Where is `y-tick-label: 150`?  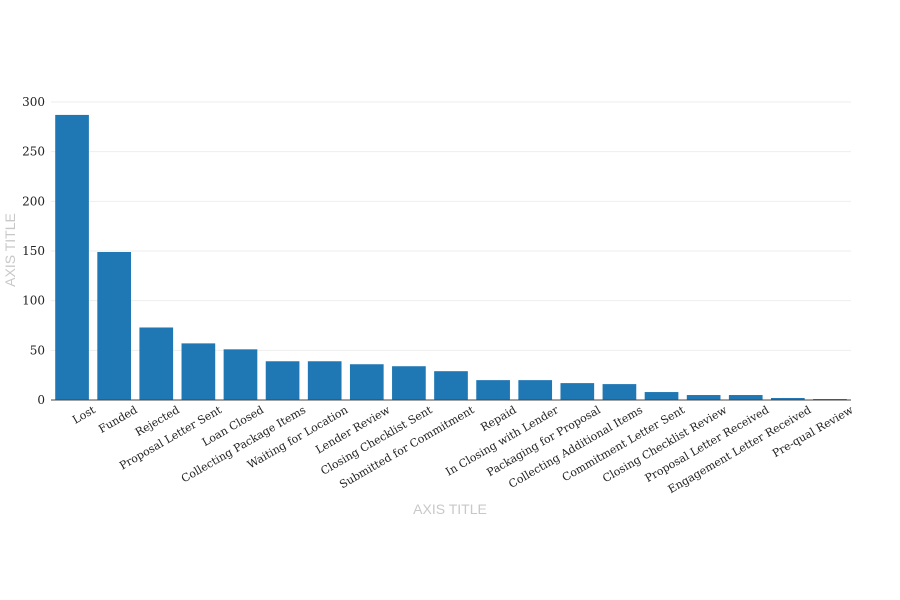
y-tick-label: 150 is located at coordinates (33, 251).